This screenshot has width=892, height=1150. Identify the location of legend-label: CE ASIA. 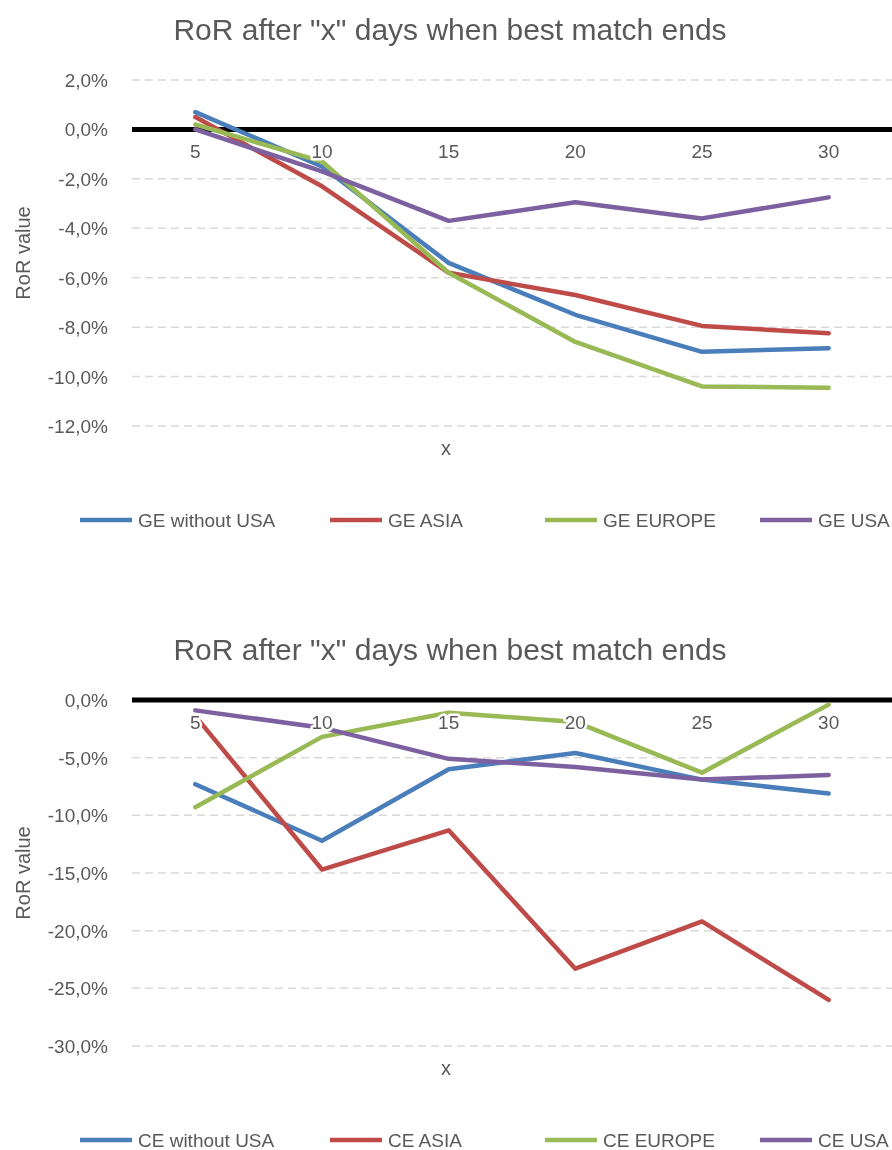
(425, 1140).